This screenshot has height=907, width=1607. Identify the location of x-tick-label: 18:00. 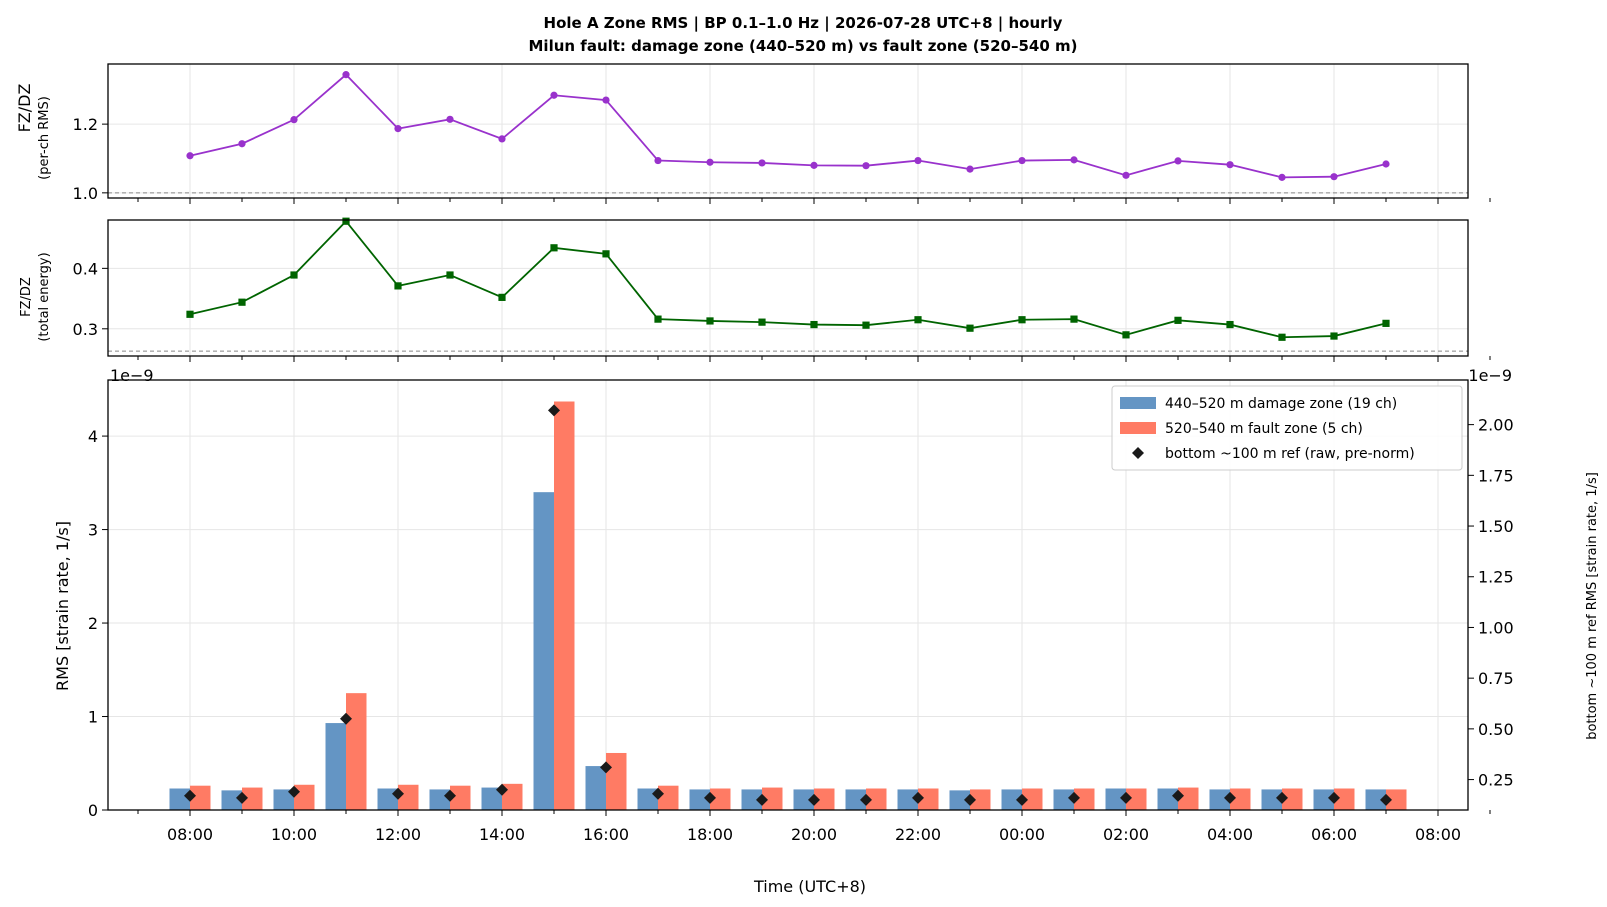
(710, 834).